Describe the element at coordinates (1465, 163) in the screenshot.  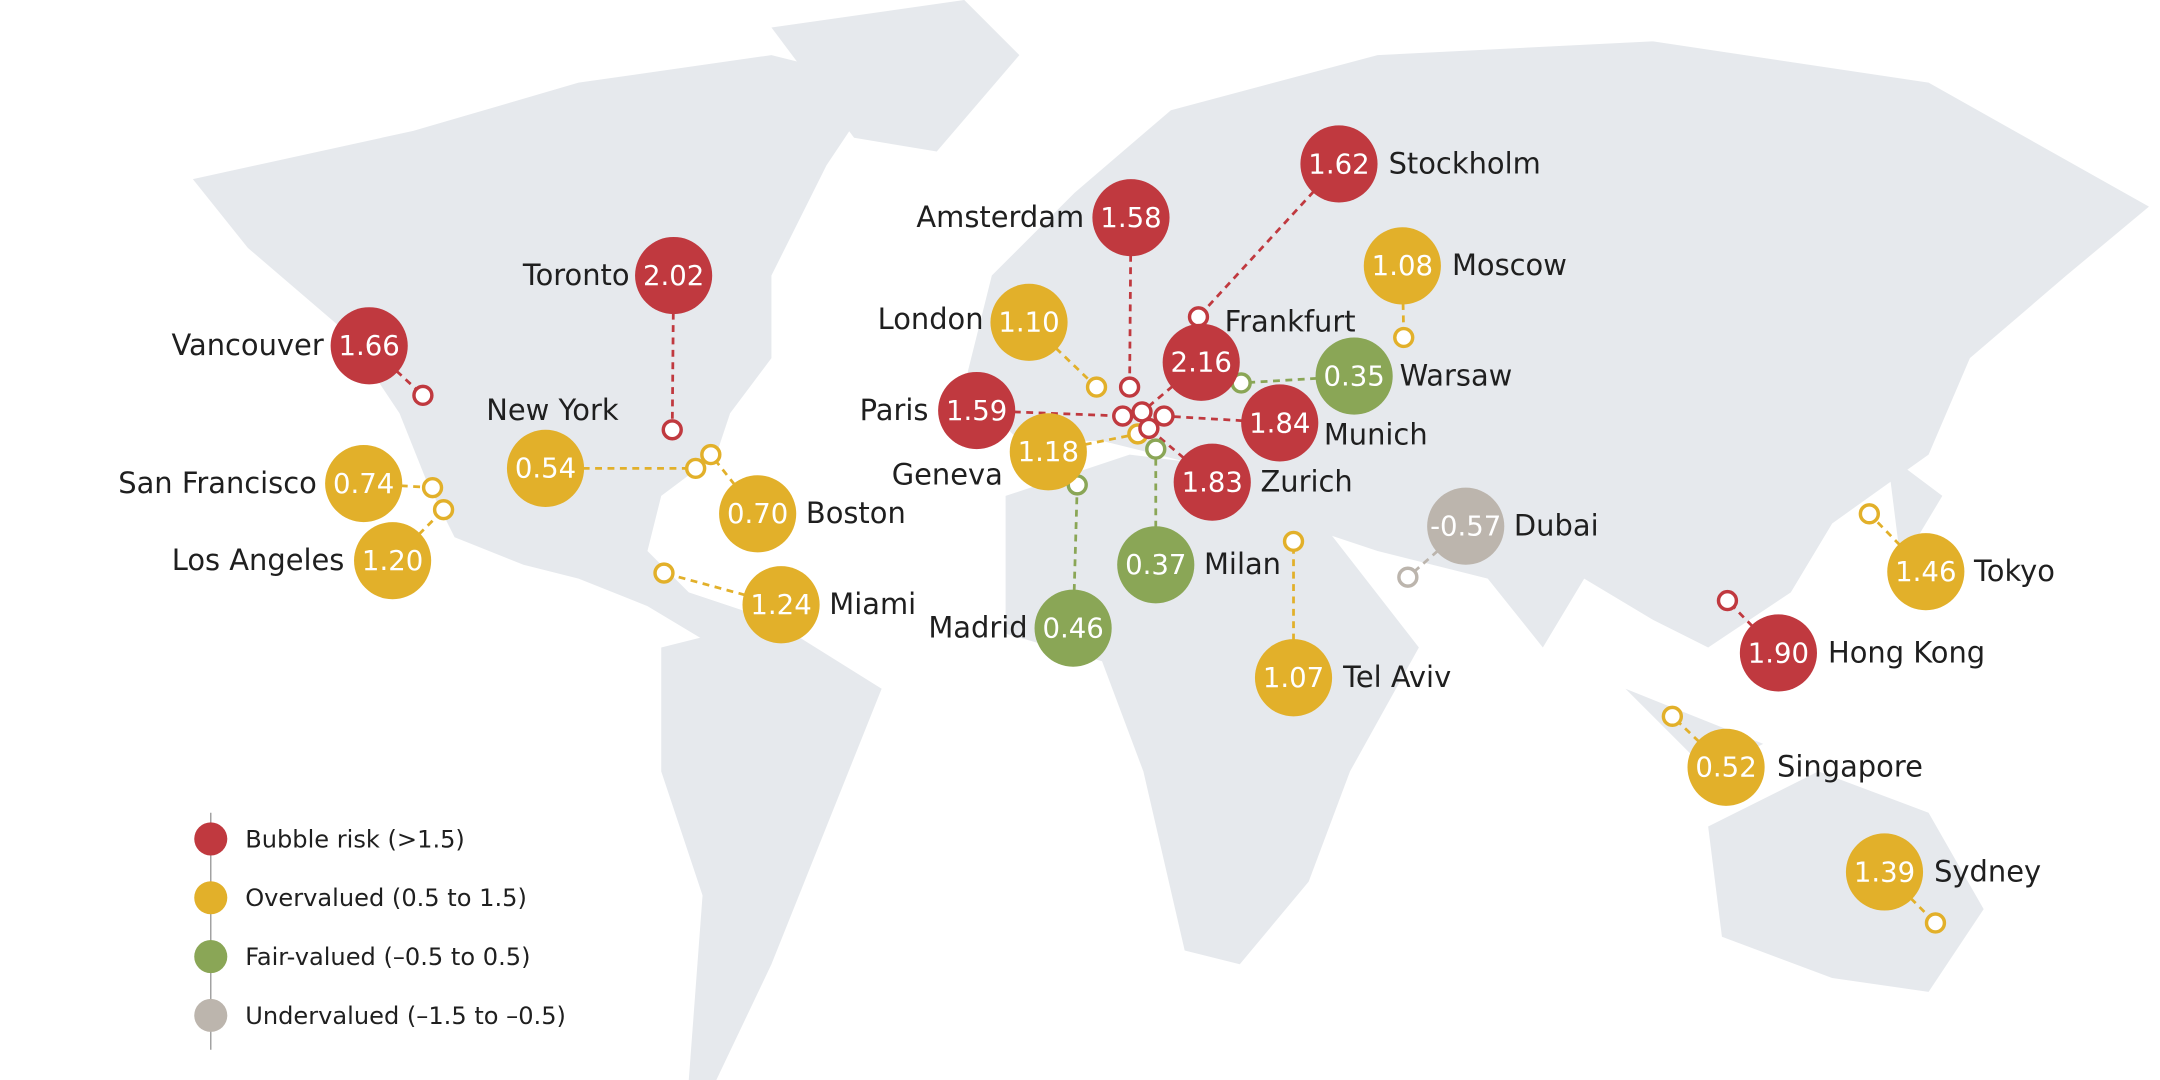
I see `city-name: Stockholm` at that location.